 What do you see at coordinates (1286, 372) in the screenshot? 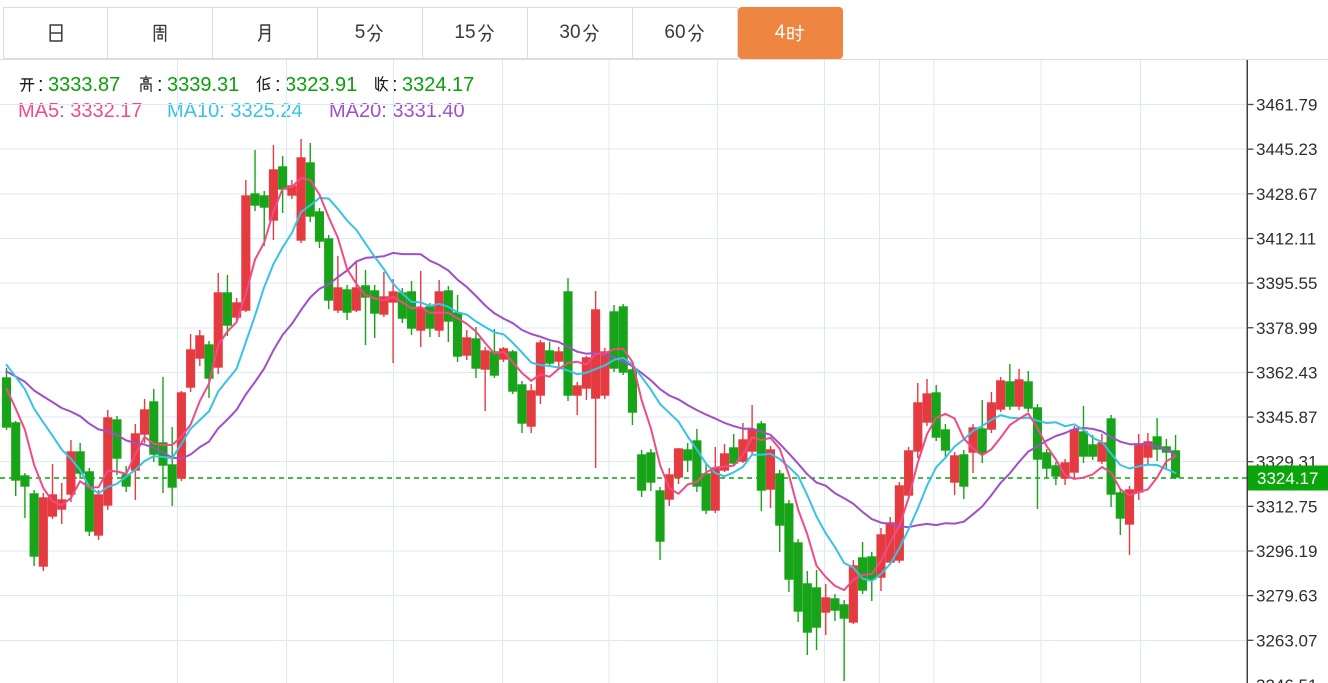
I see `svg-text: 3362.43` at bounding box center [1286, 372].